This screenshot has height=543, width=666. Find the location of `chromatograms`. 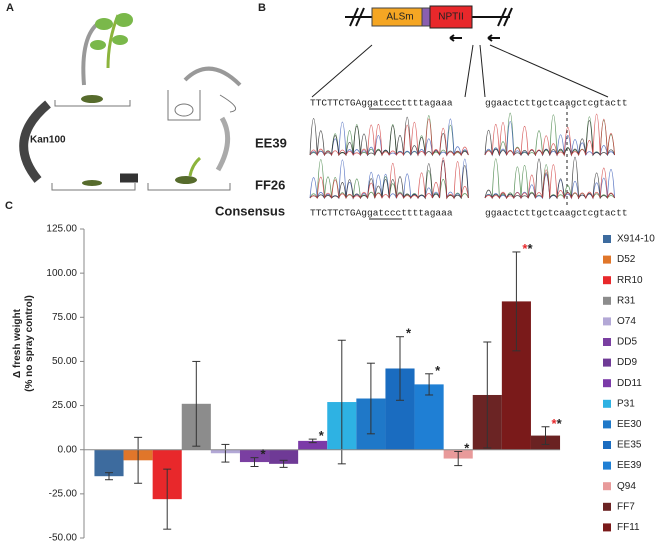

chromatograms is located at coordinates (462, 156).